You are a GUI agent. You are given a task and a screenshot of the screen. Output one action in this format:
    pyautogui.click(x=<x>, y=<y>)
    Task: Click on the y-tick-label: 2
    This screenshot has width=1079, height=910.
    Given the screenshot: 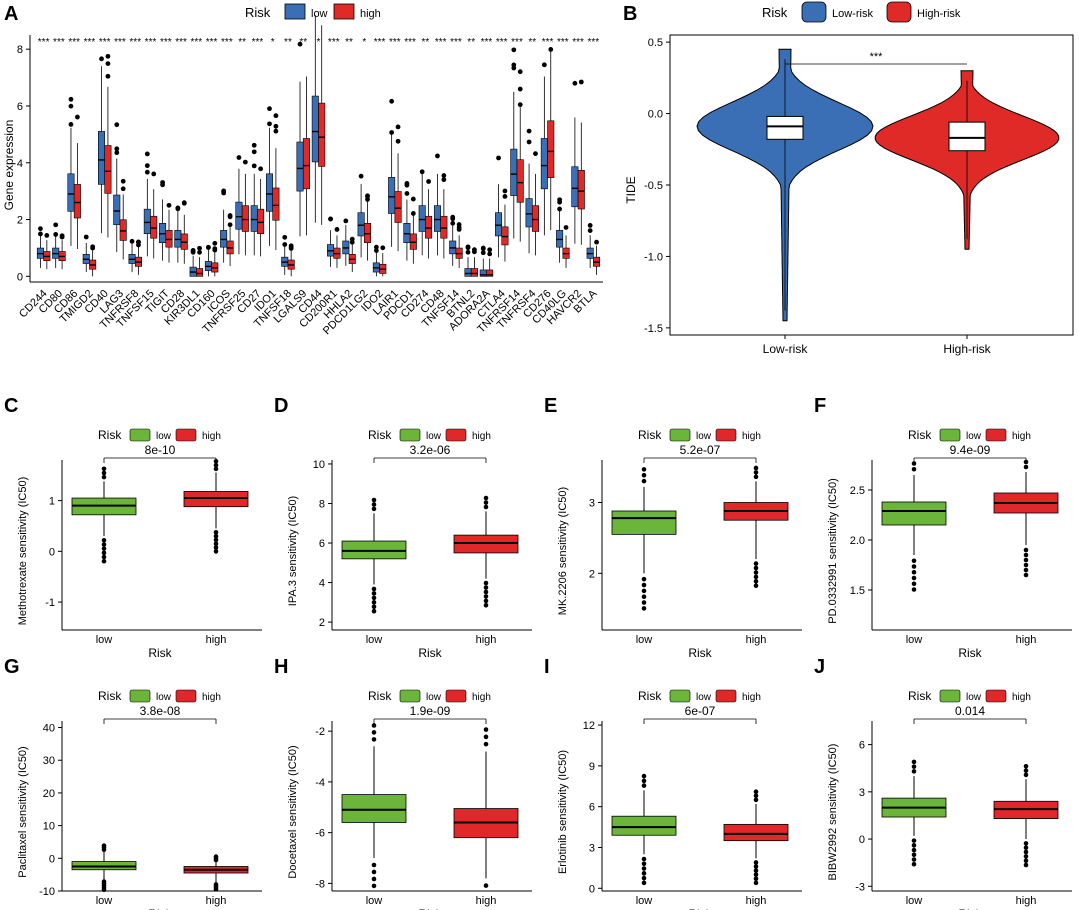 What is the action you would take?
    pyautogui.click(x=322, y=623)
    